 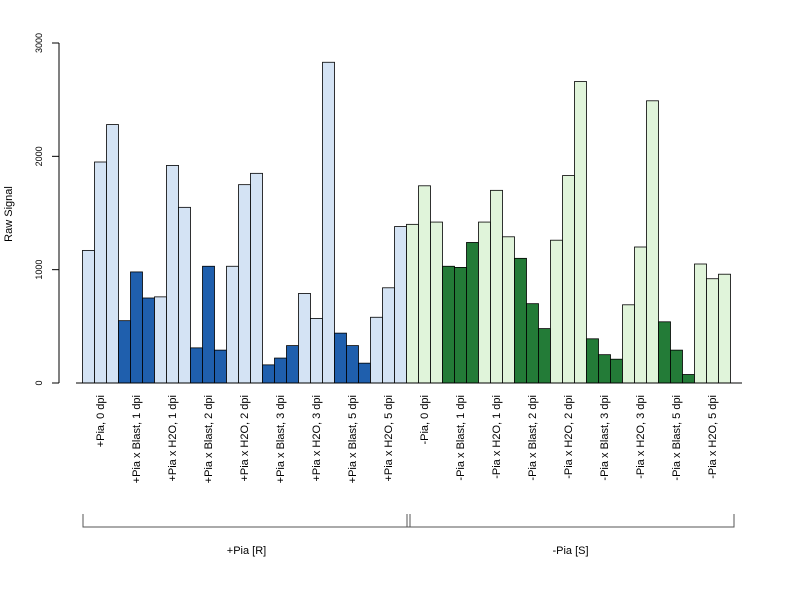 I want to click on x-tick-label: -Pia x Blast, 2 dpi, so click(x=533, y=438).